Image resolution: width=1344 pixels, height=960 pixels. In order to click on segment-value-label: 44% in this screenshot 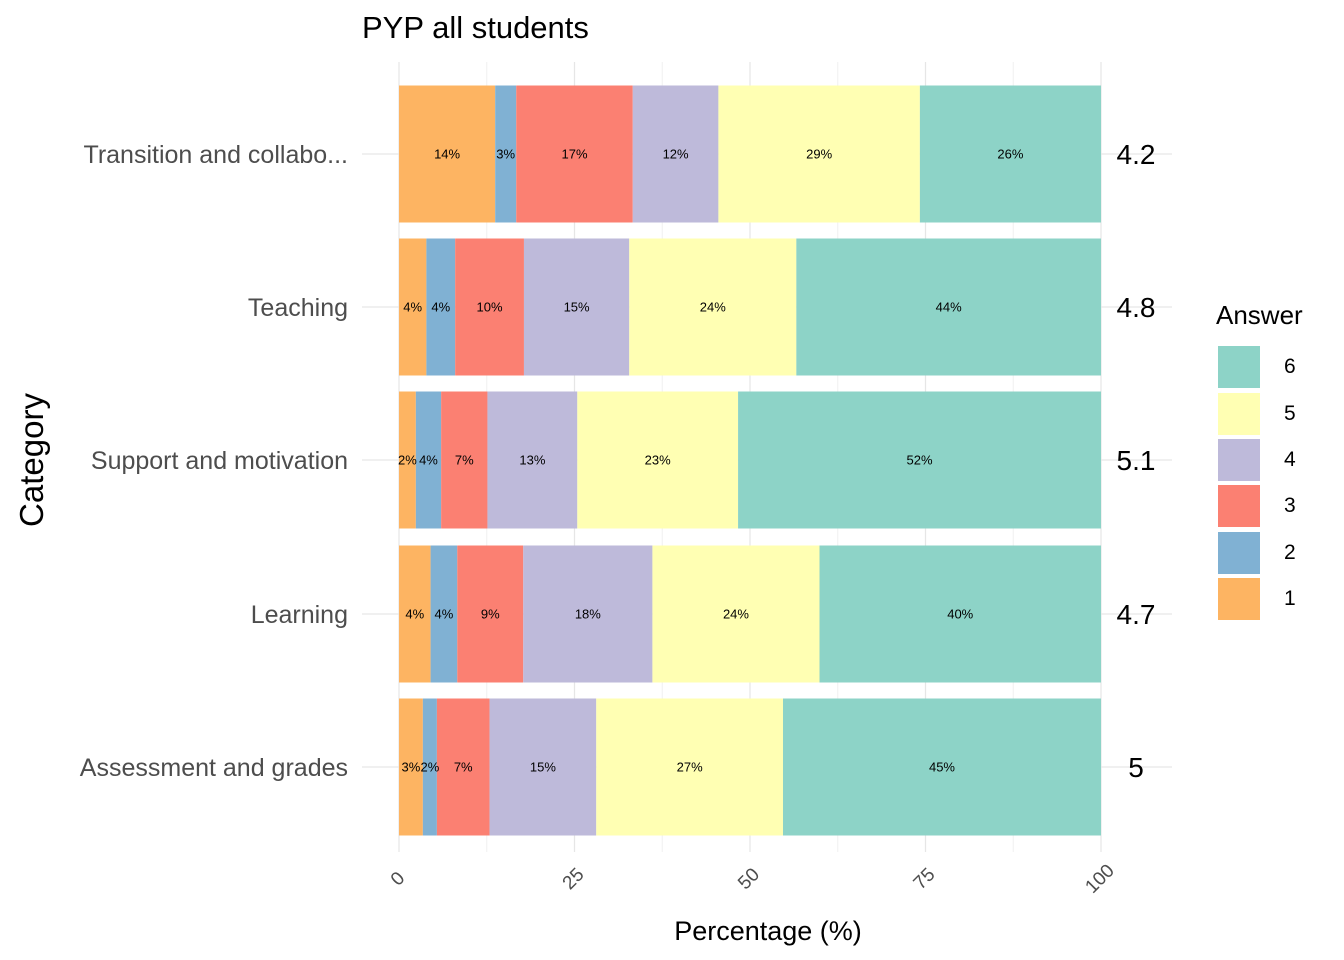, I will do `click(949, 307)`.